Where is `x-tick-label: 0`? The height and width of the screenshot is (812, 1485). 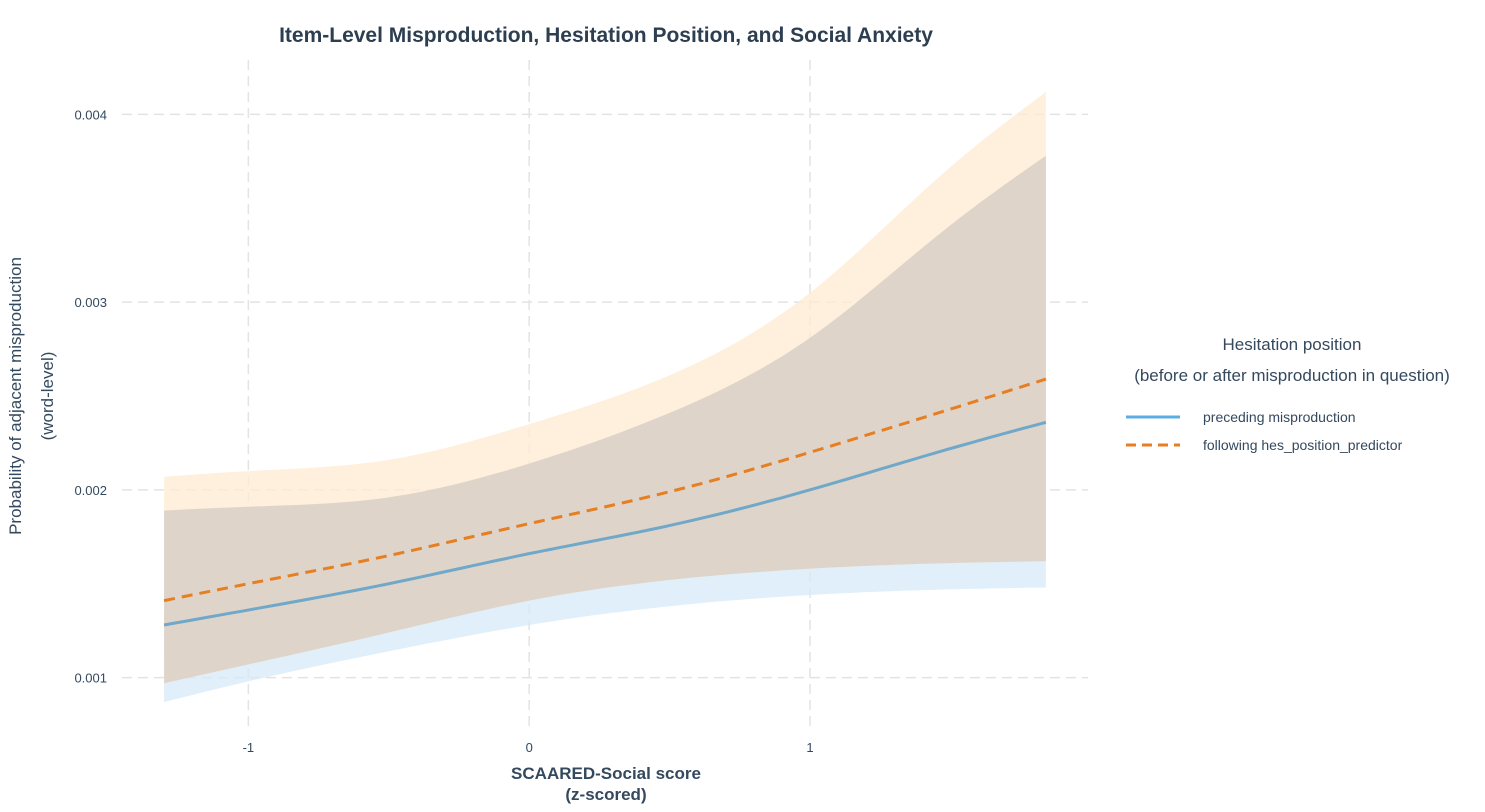 x-tick-label: 0 is located at coordinates (529, 747).